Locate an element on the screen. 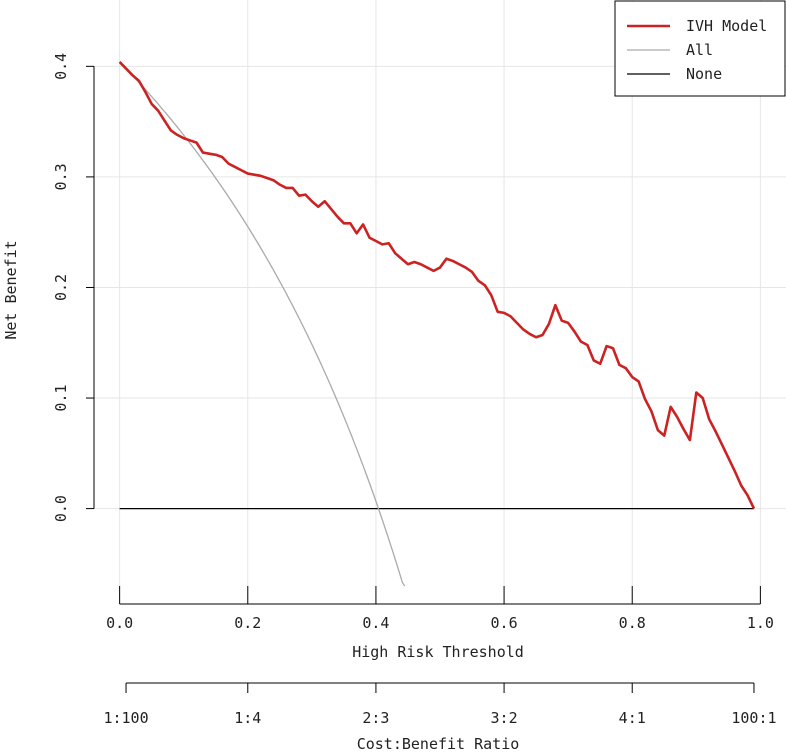  legend: IVH Model All None is located at coordinates (700, 48).